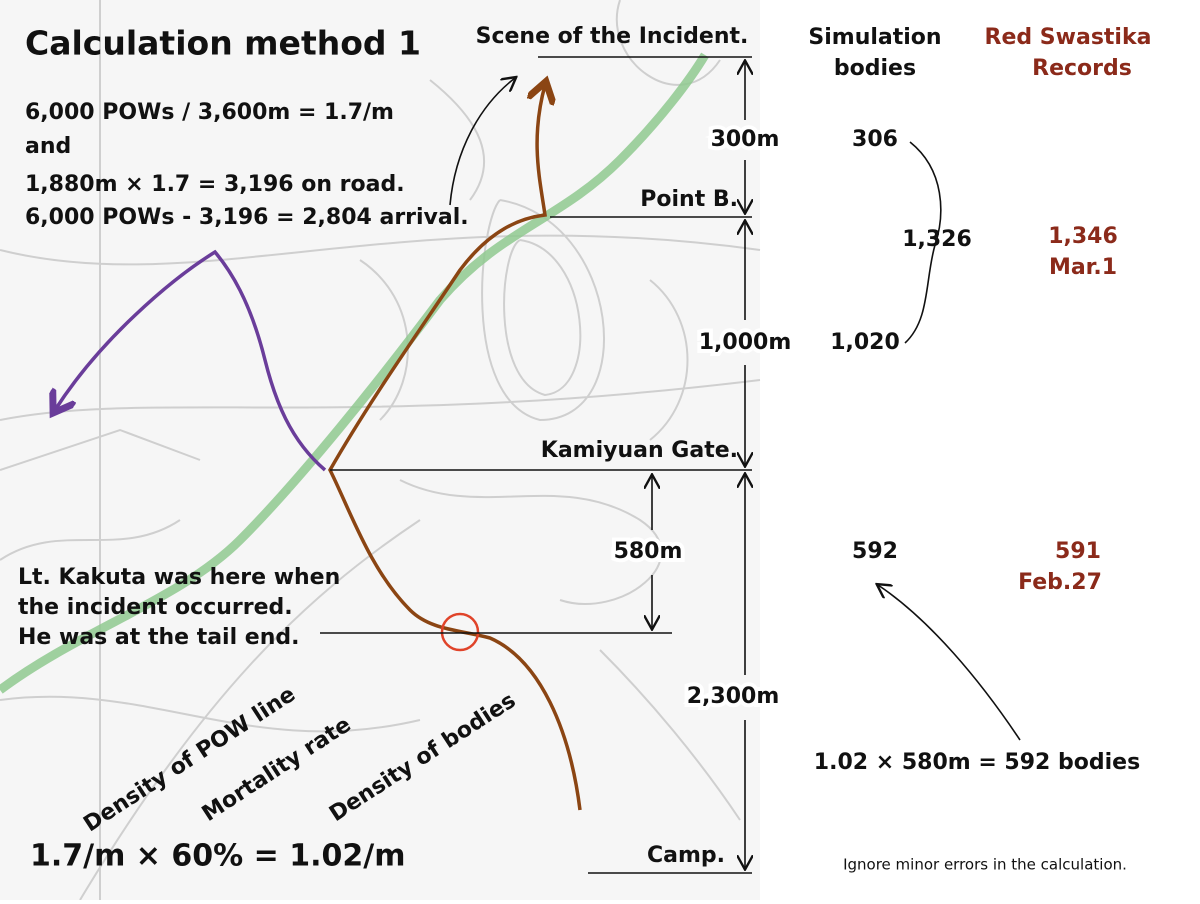 This screenshot has height=904, width=1200. What do you see at coordinates (247, 217) in the screenshot?
I see `calc-line: 6,000 POWs - 3,196 = 2,804 arrival.` at bounding box center [247, 217].